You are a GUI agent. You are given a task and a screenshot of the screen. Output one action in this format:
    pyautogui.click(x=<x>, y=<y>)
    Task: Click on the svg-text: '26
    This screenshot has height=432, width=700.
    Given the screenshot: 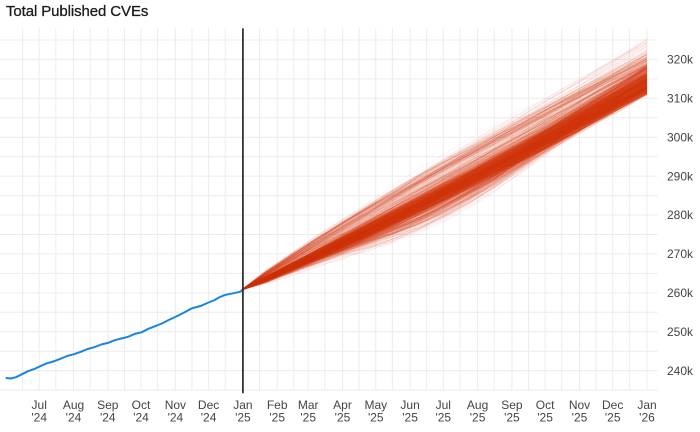 What is the action you would take?
    pyautogui.click(x=647, y=418)
    